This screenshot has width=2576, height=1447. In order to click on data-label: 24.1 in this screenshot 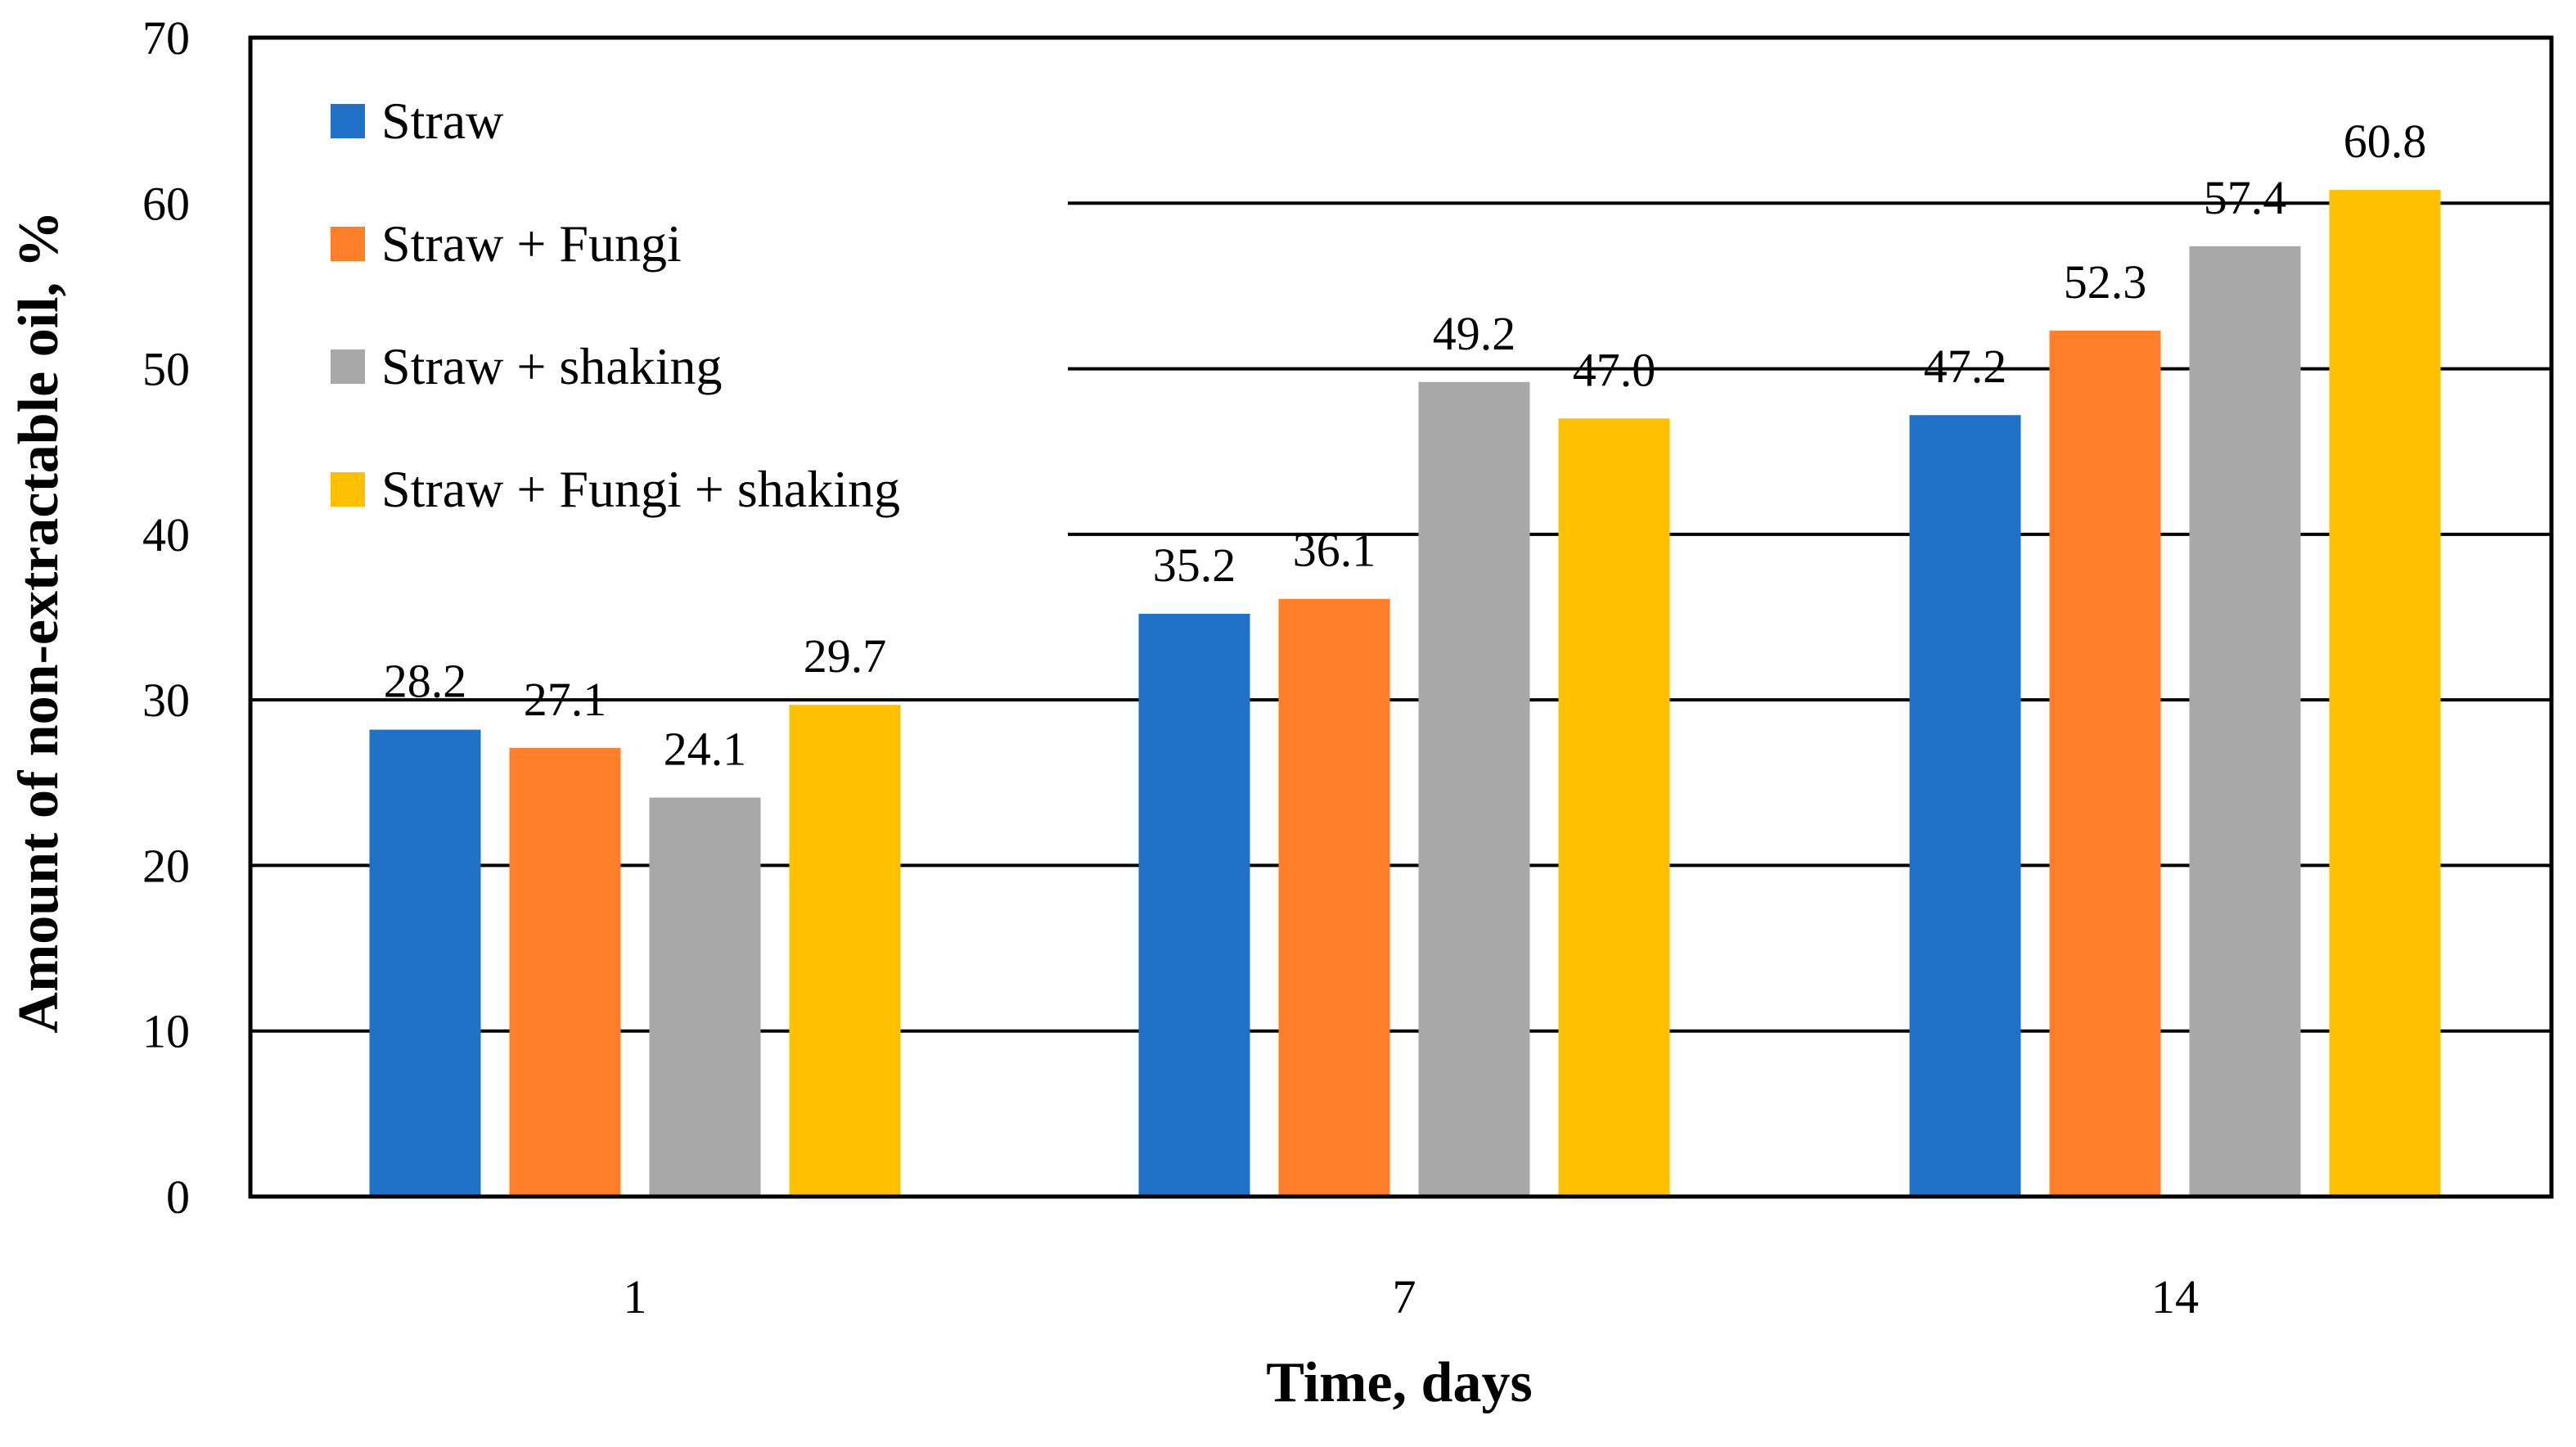, I will do `click(705, 748)`.